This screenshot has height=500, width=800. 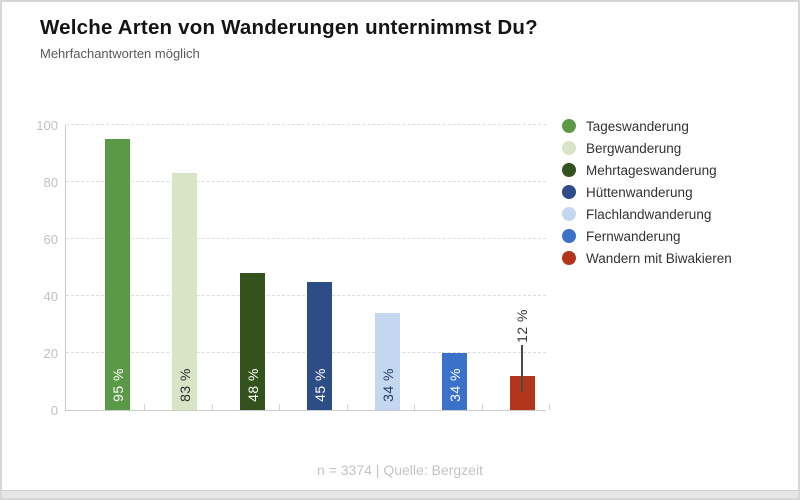 I want to click on bar-value-label: 95 %, so click(x=117, y=385).